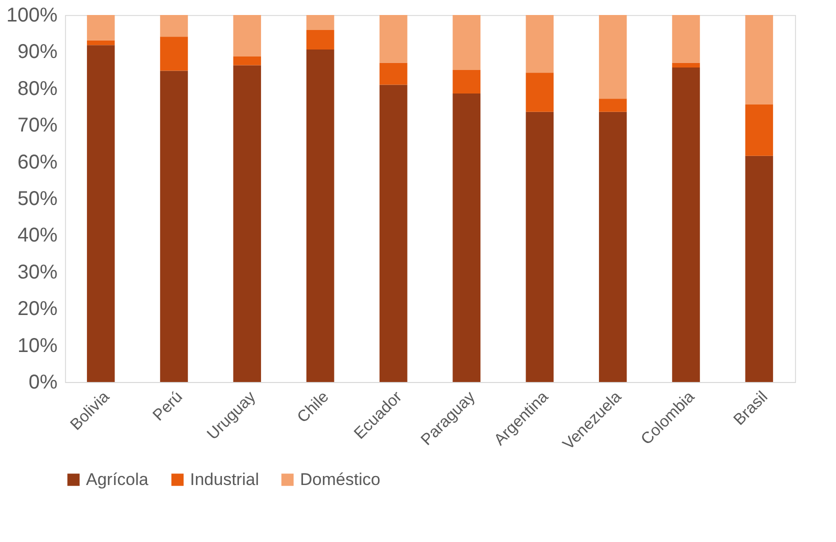  I want to click on y-tick-label: 10%, so click(37, 345).